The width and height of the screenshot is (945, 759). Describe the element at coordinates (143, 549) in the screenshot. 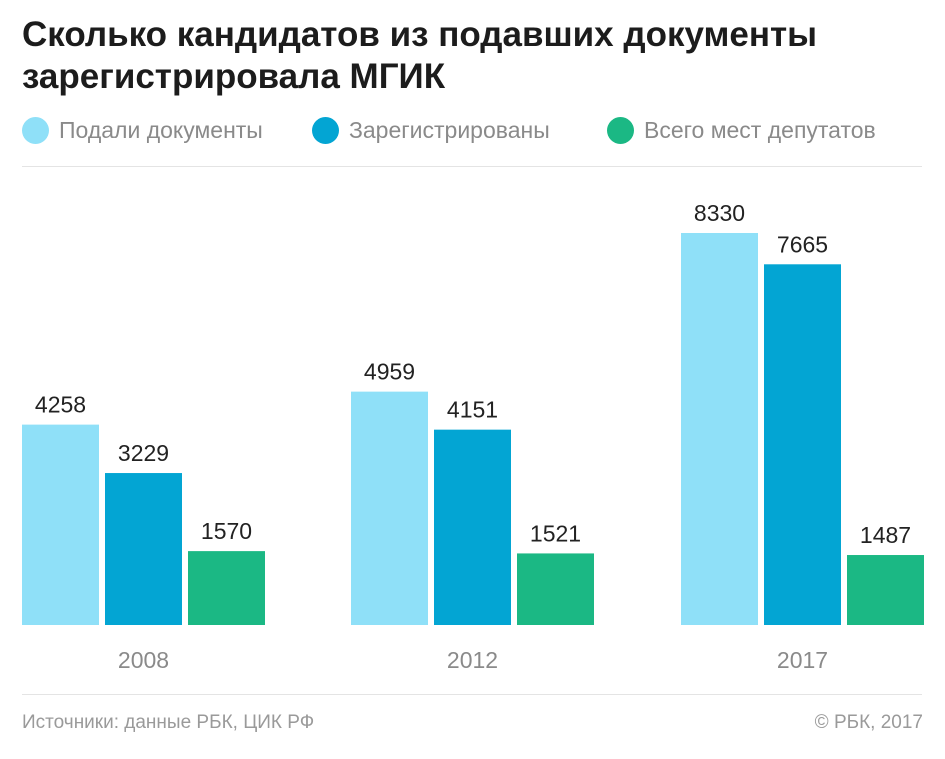

I see `bar-registered-2008` at that location.